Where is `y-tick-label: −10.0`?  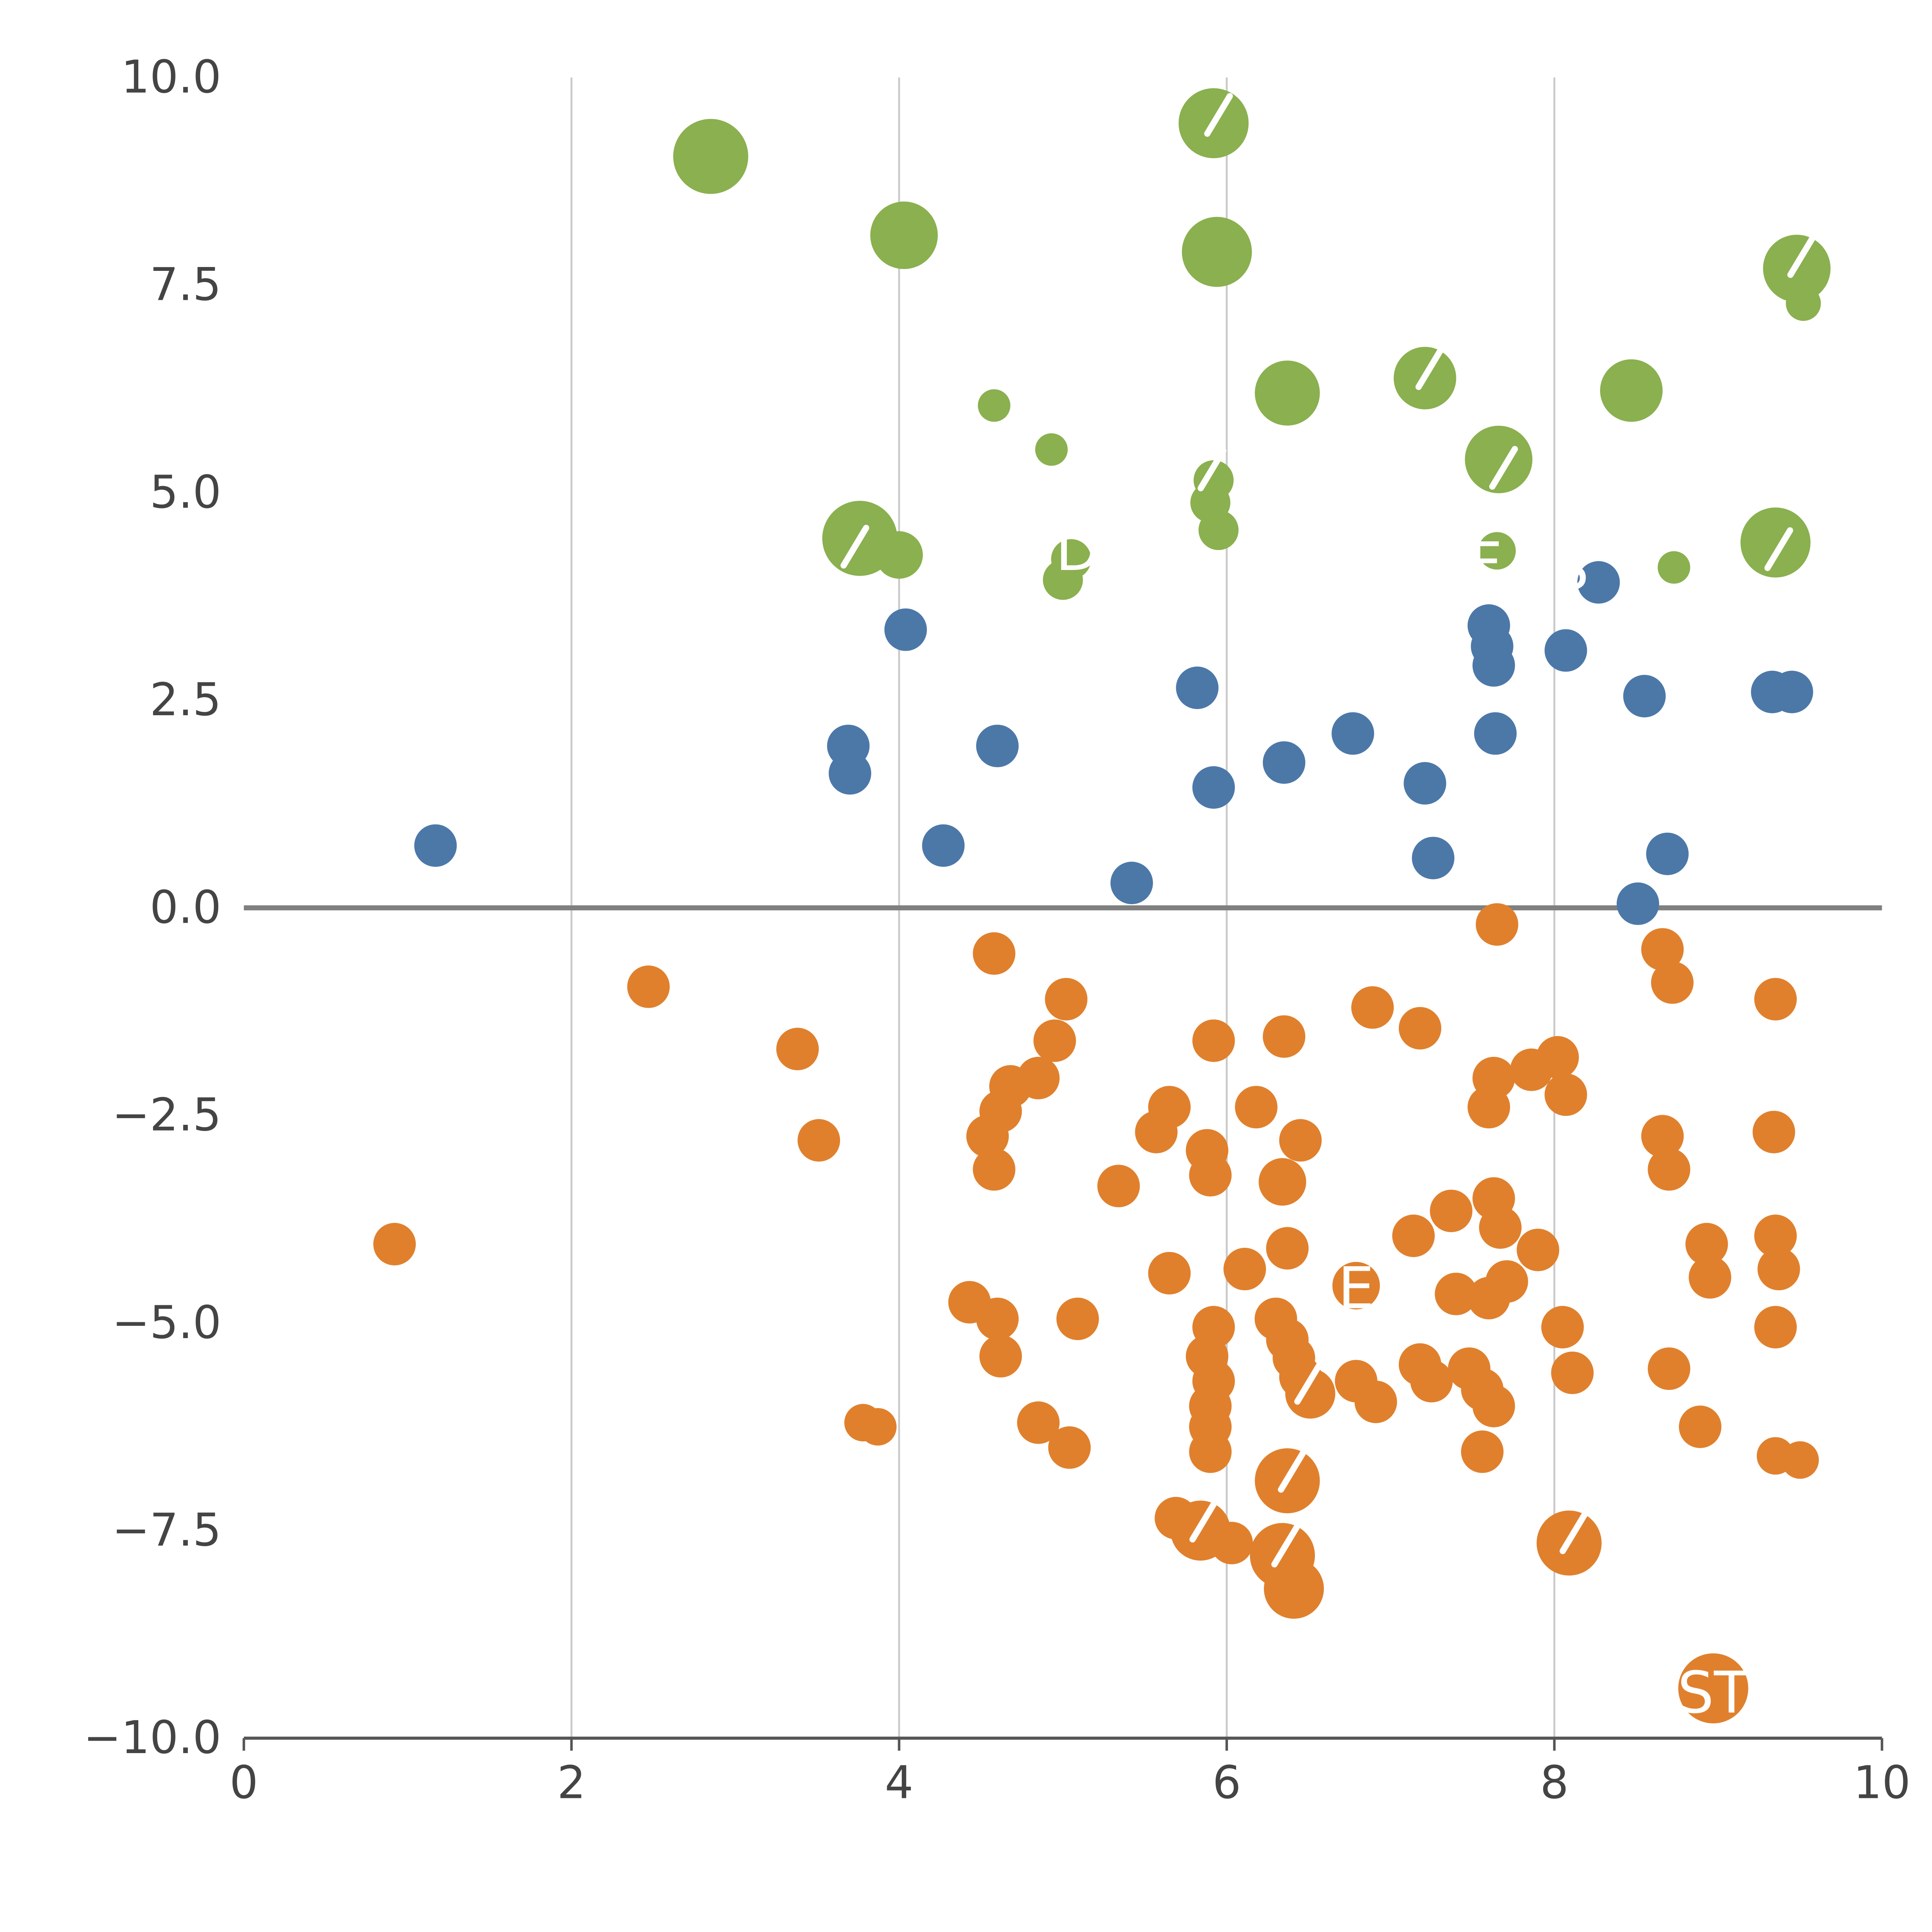
y-tick-label: −10.0 is located at coordinates (152, 1738).